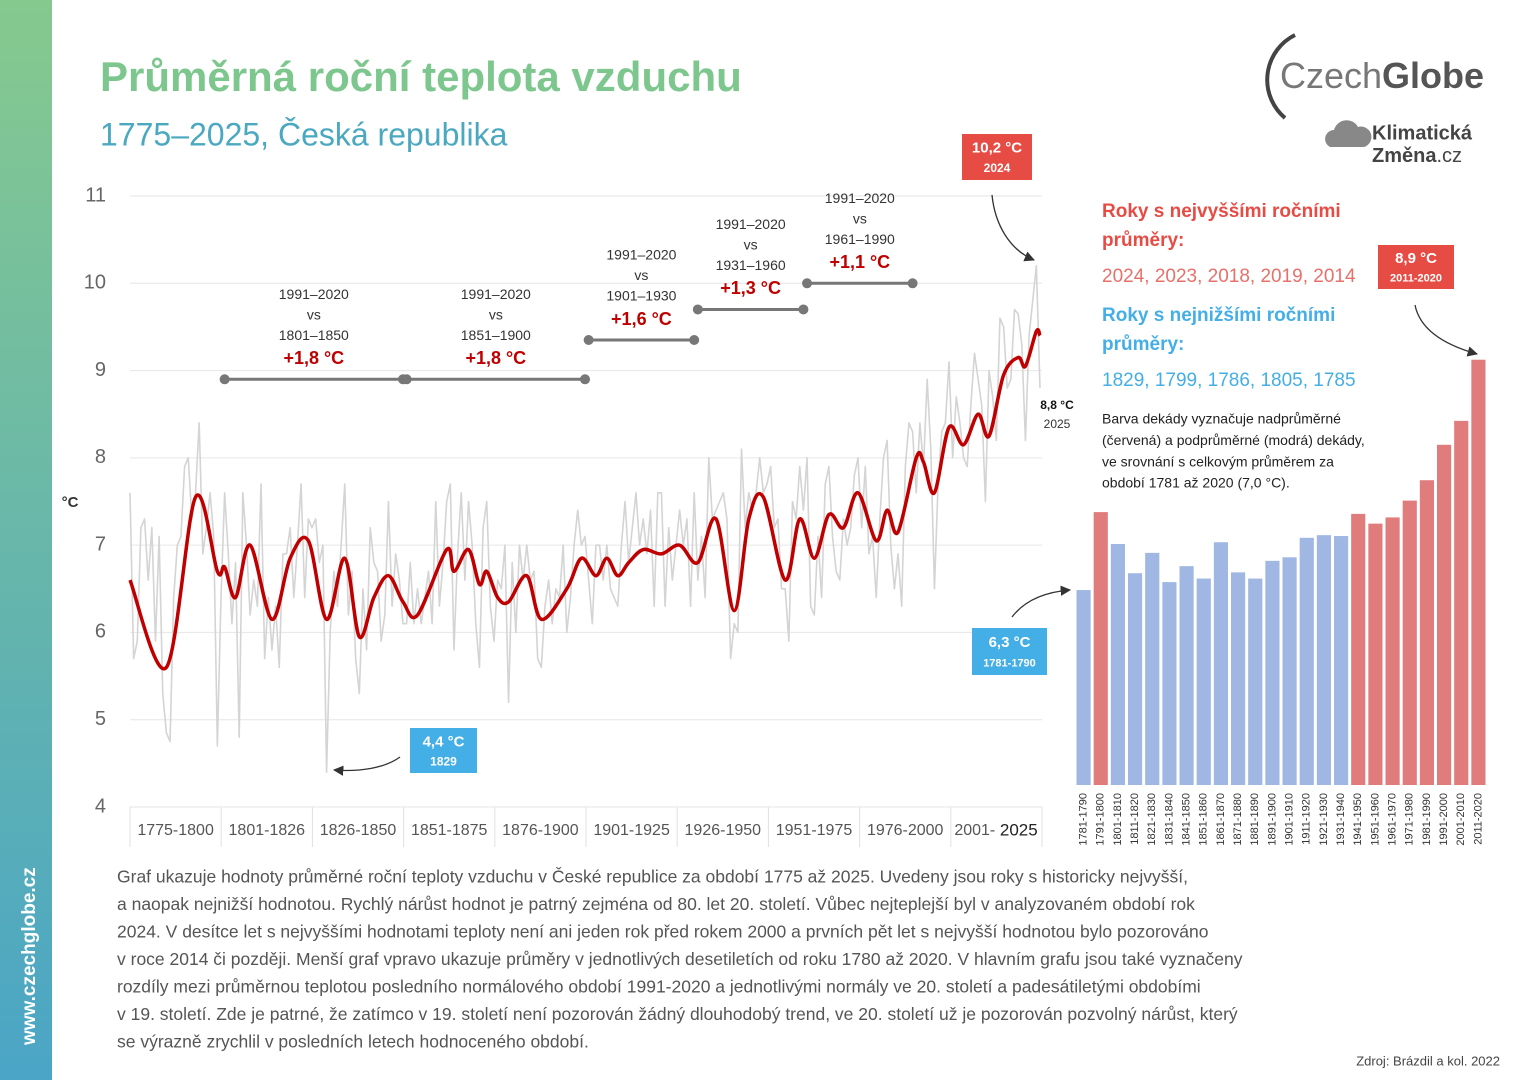 This screenshot has width=1527, height=1080. I want to click on logo-line-part: Změna, so click(1404, 156).